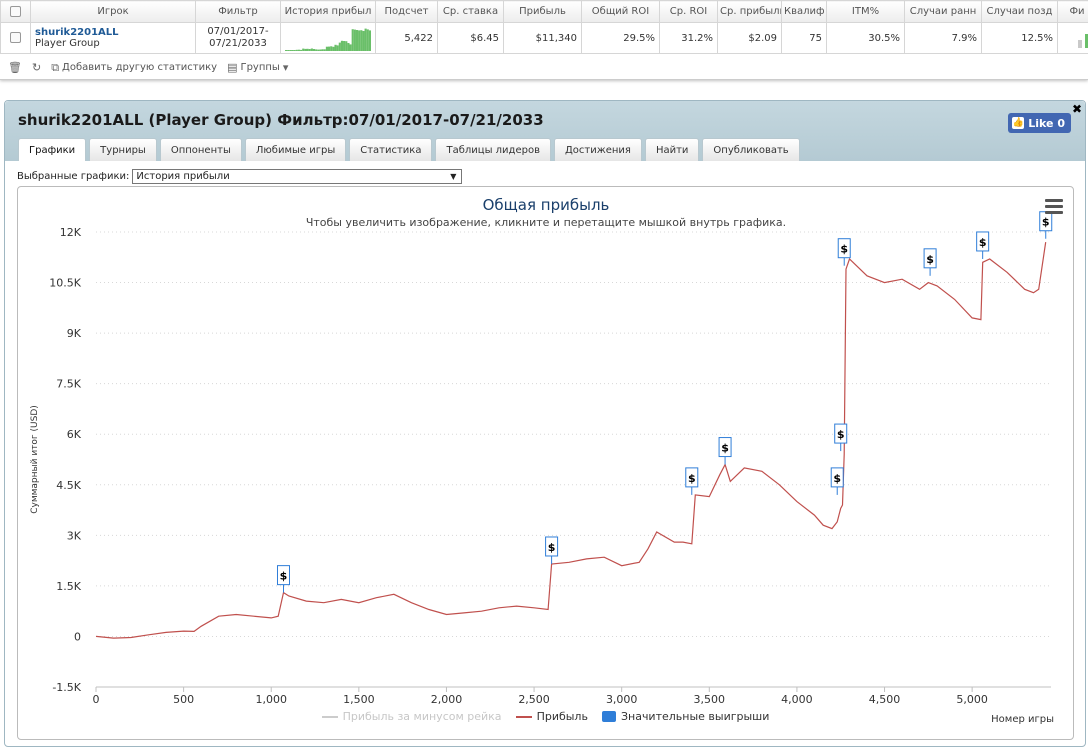  What do you see at coordinates (200, 149) in the screenshot?
I see `tab-2: Оппоненты` at bounding box center [200, 149].